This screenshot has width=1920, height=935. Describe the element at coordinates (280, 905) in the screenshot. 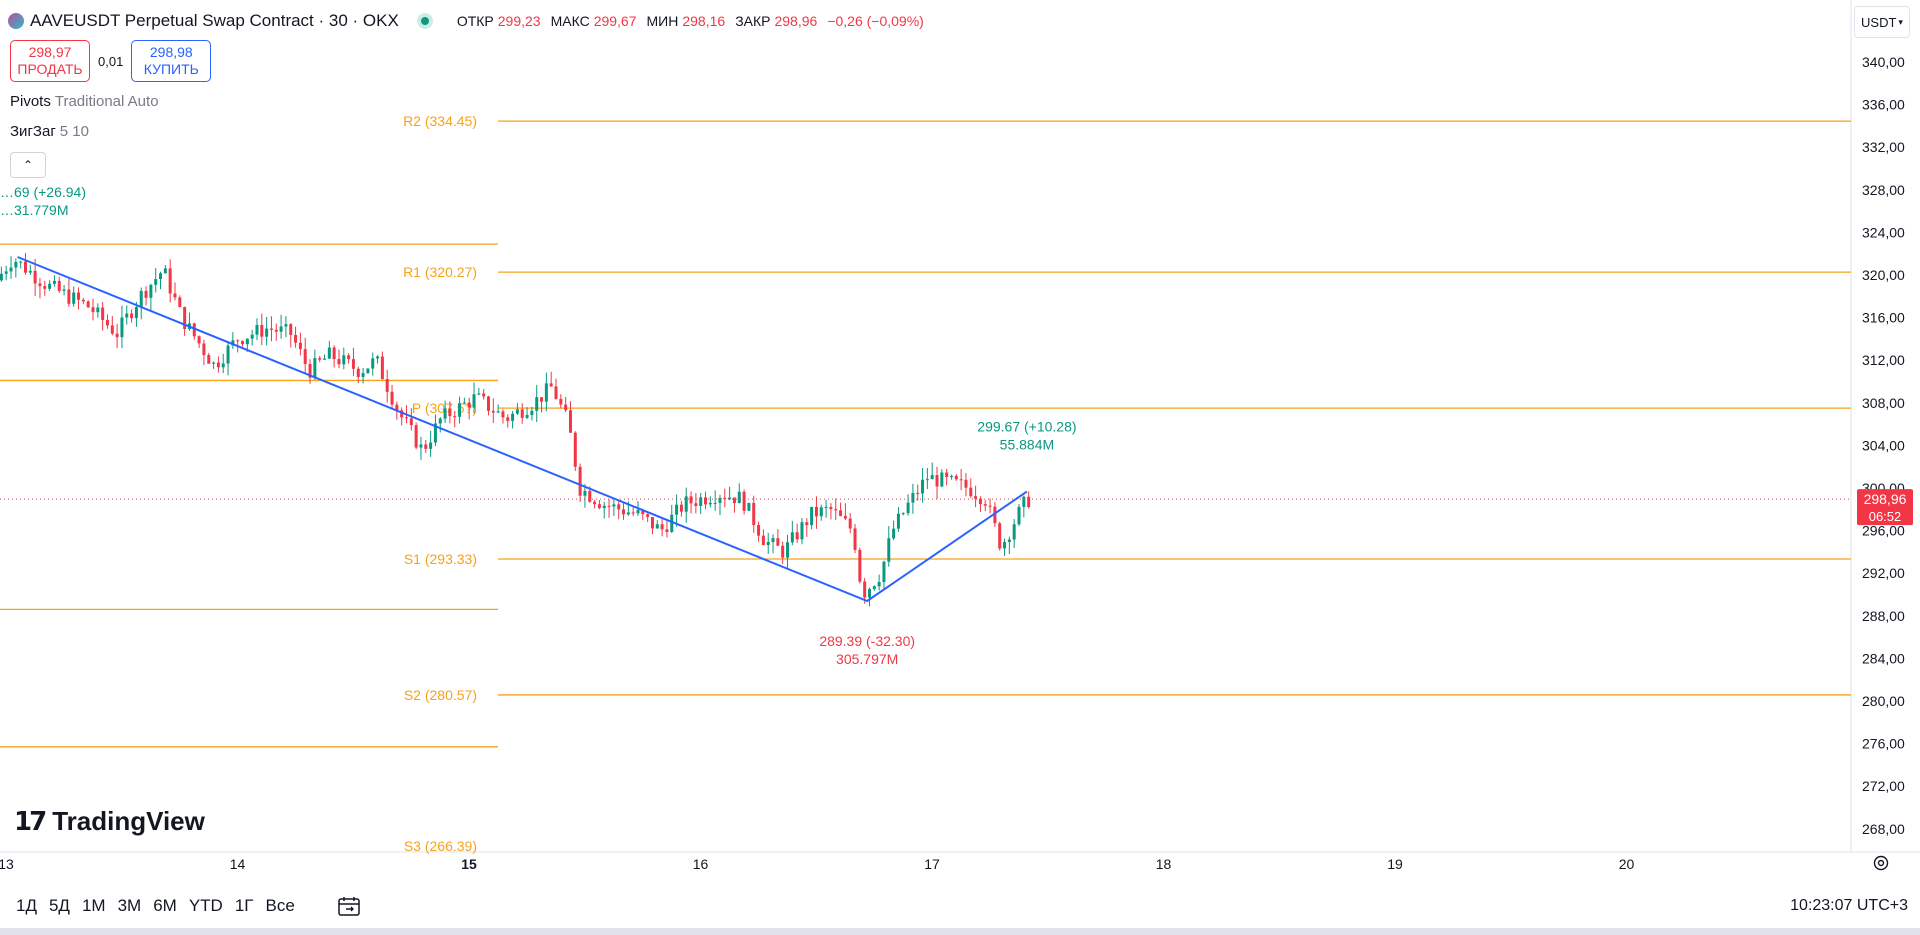

I see `range-all-button: Все` at that location.